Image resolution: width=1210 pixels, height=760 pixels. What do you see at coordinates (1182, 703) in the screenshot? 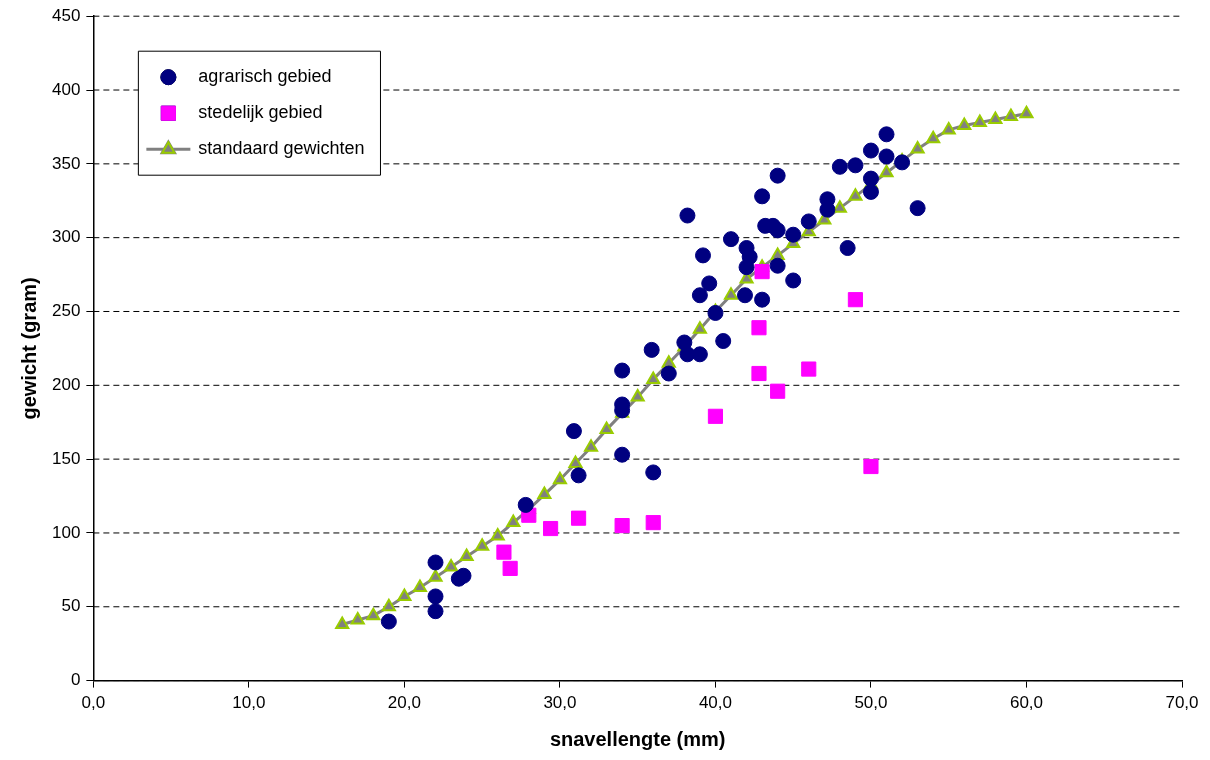
I see `x-tick-label: 70,0` at bounding box center [1182, 703].